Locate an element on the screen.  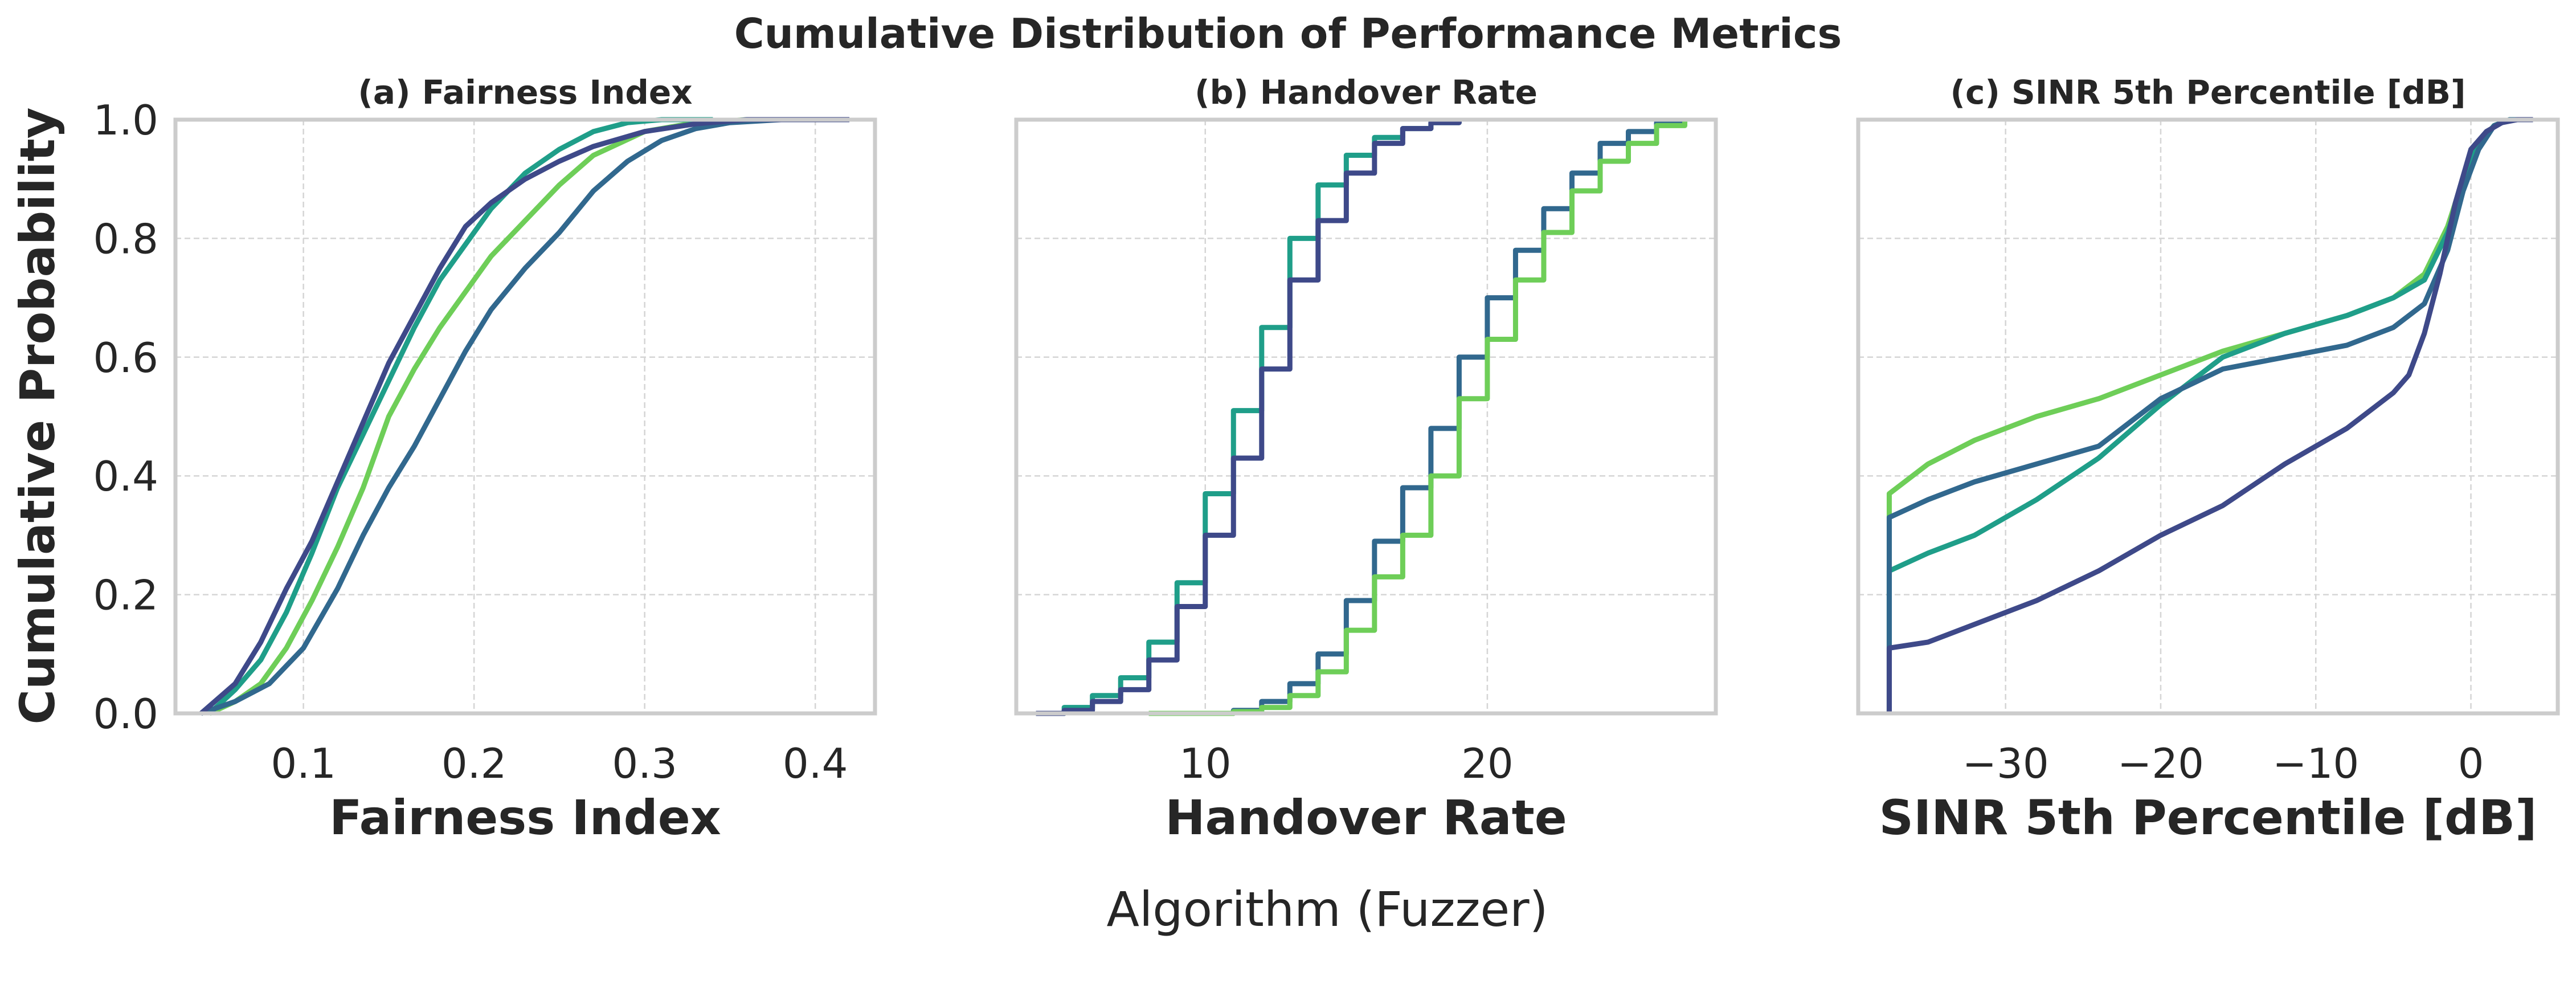
x-tick-label: 20 is located at coordinates (1487, 764).